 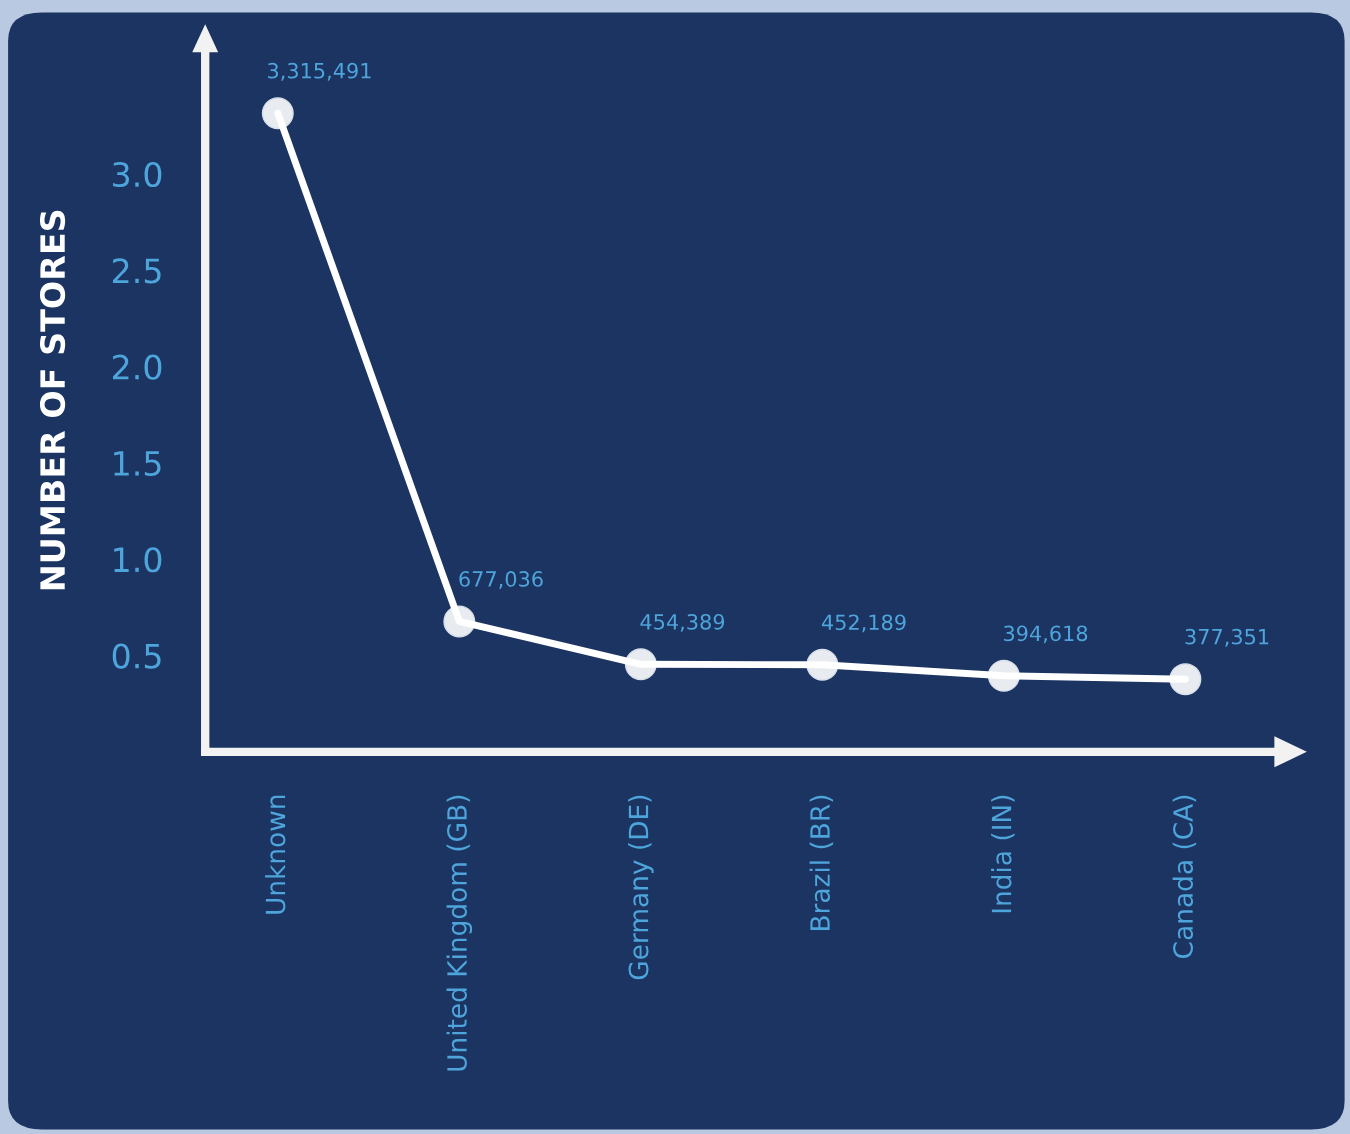 What do you see at coordinates (137, 367) in the screenshot?
I see `y-tick-label: 2.0` at bounding box center [137, 367].